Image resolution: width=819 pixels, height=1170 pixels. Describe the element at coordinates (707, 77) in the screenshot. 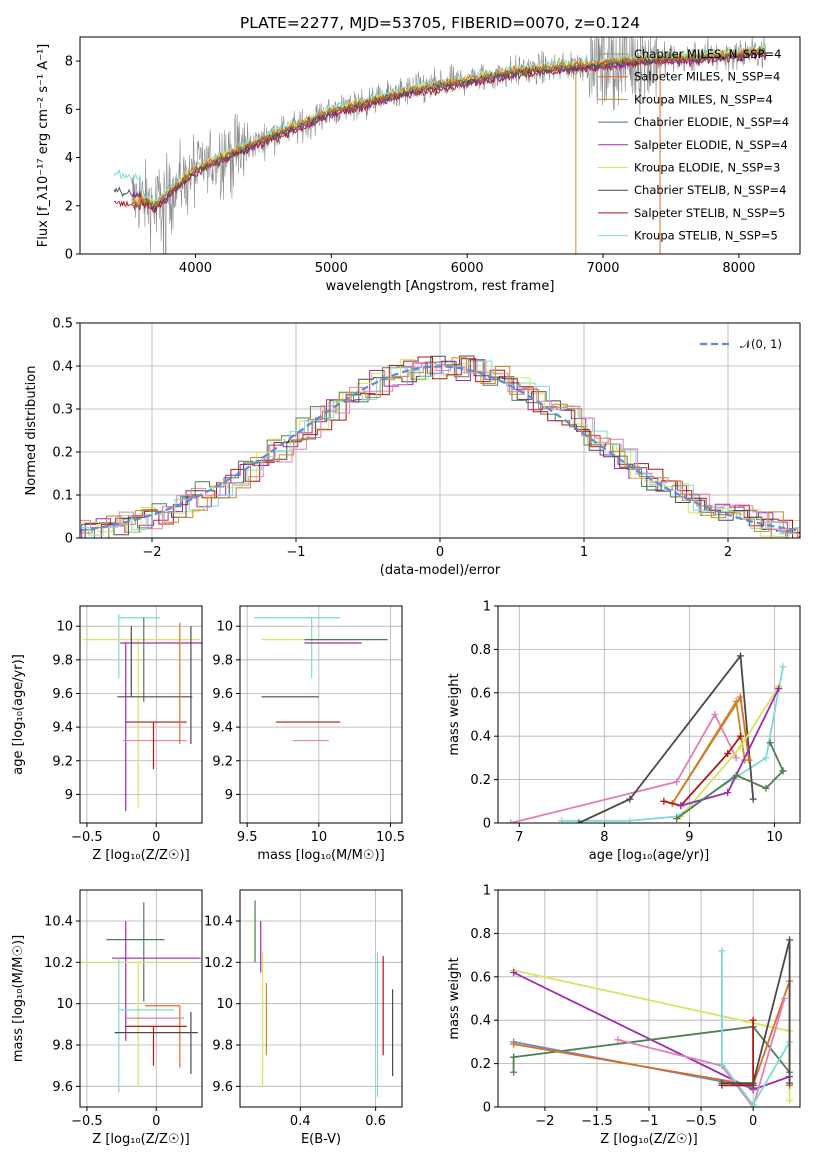

I see `legend-label: Salpeter MILES, N_SSP=4` at that location.